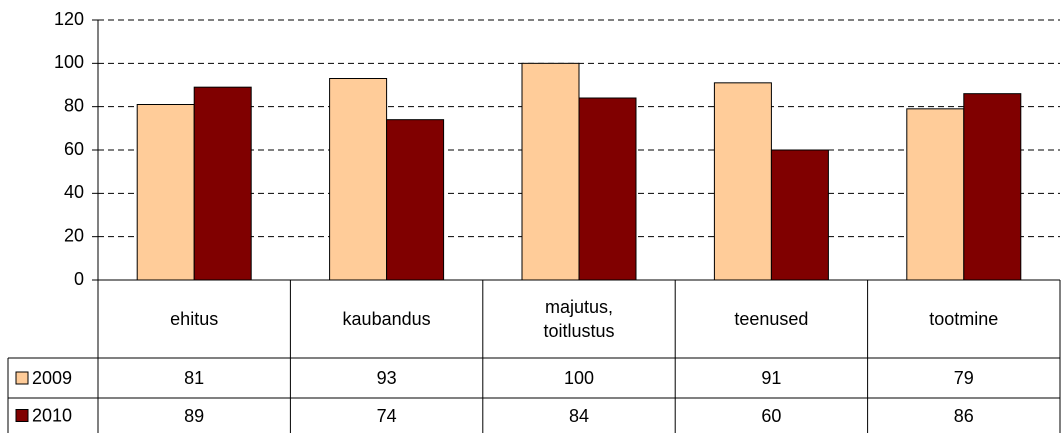 The height and width of the screenshot is (433, 1062). I want to click on category-label-text: teenused, so click(771, 319).